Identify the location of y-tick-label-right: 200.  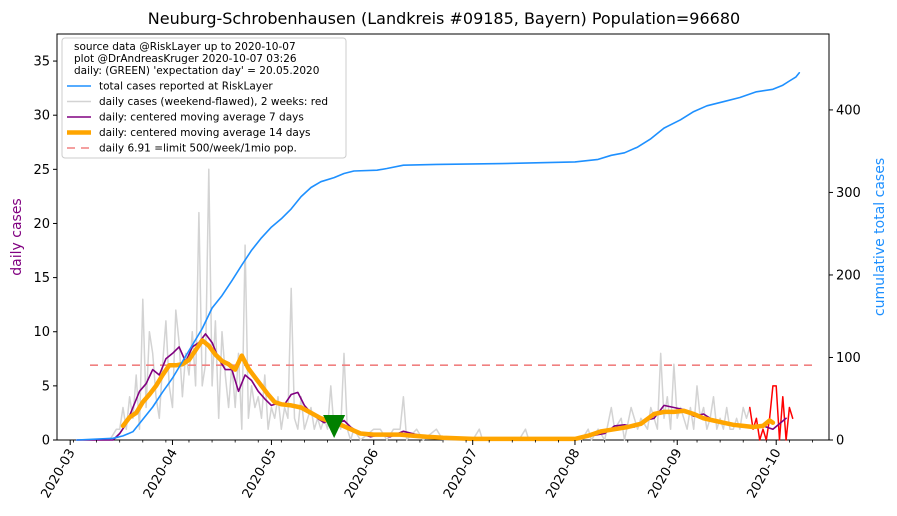
(848, 275).